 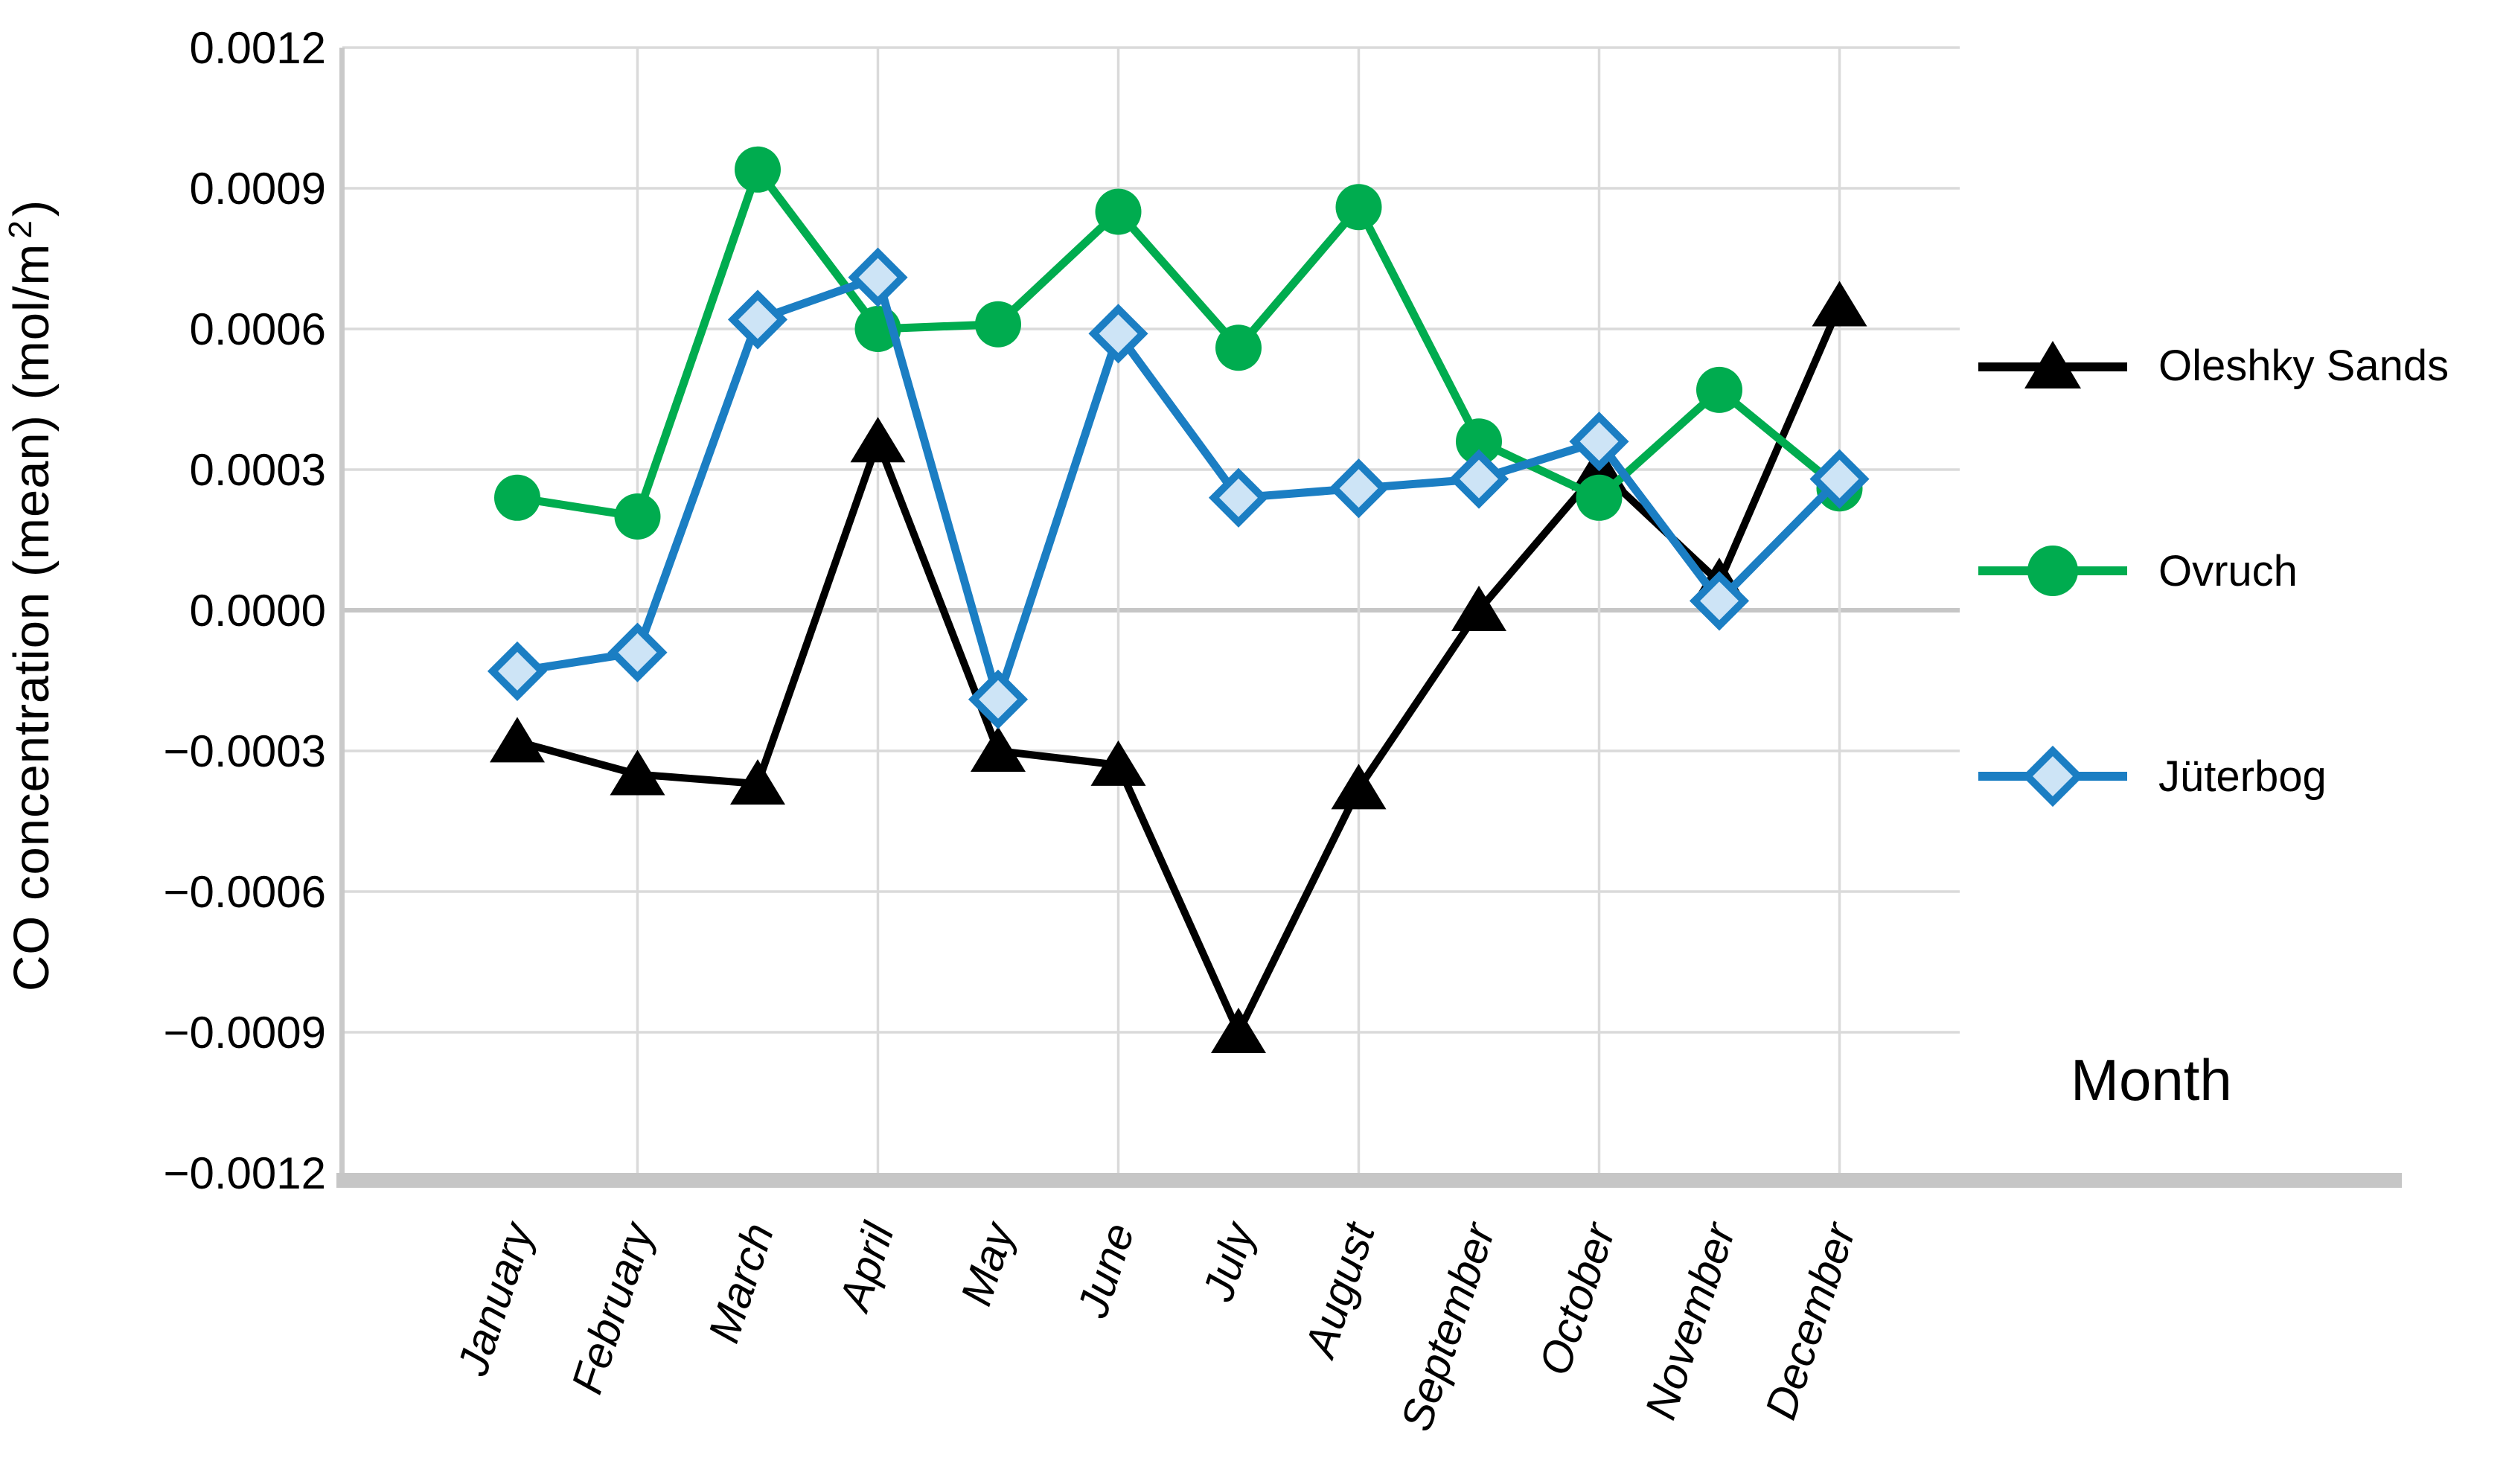 I want to click on month-label: December, so click(x=1811, y=1319).